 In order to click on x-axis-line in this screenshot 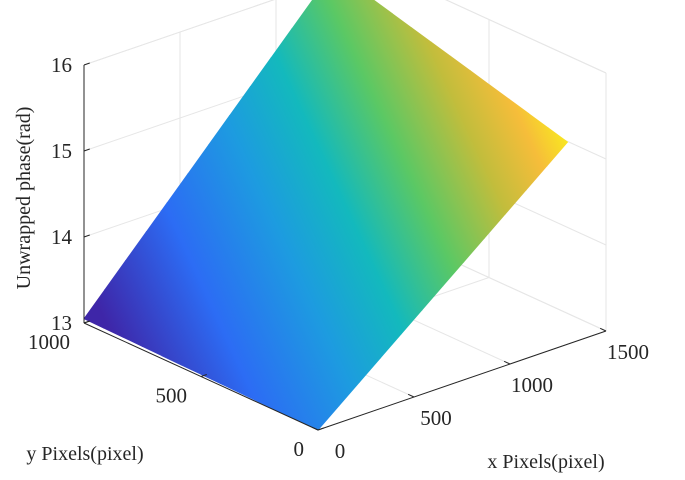, I will do `click(462, 380)`.